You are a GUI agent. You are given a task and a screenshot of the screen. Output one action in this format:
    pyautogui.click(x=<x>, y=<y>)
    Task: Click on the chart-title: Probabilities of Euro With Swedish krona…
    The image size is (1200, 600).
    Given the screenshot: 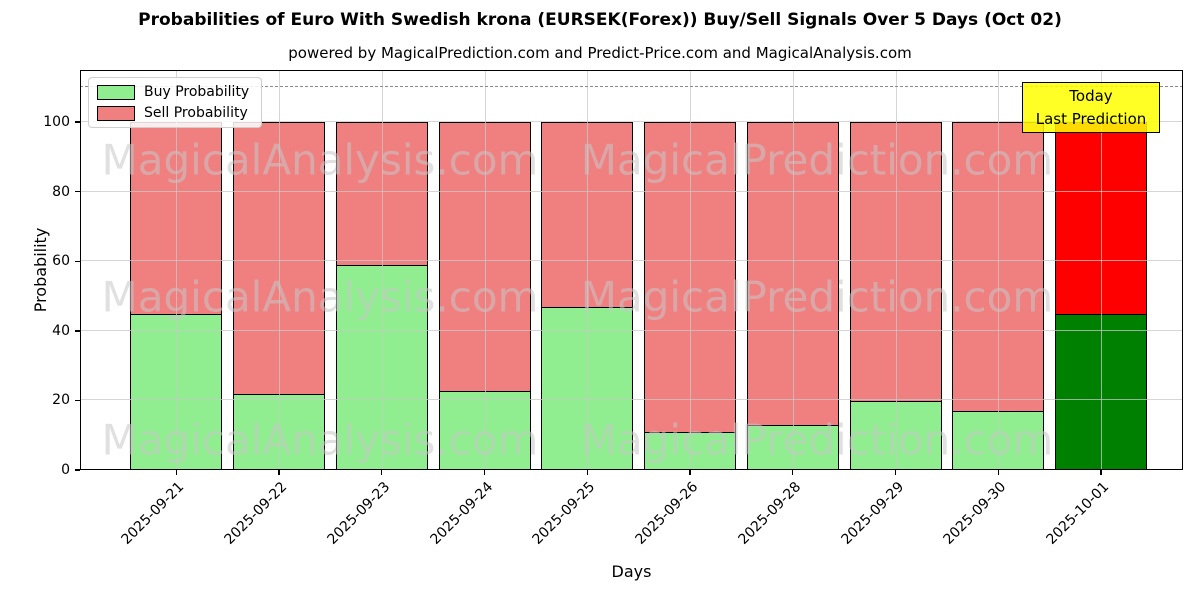 What is the action you would take?
    pyautogui.click(x=600, y=20)
    